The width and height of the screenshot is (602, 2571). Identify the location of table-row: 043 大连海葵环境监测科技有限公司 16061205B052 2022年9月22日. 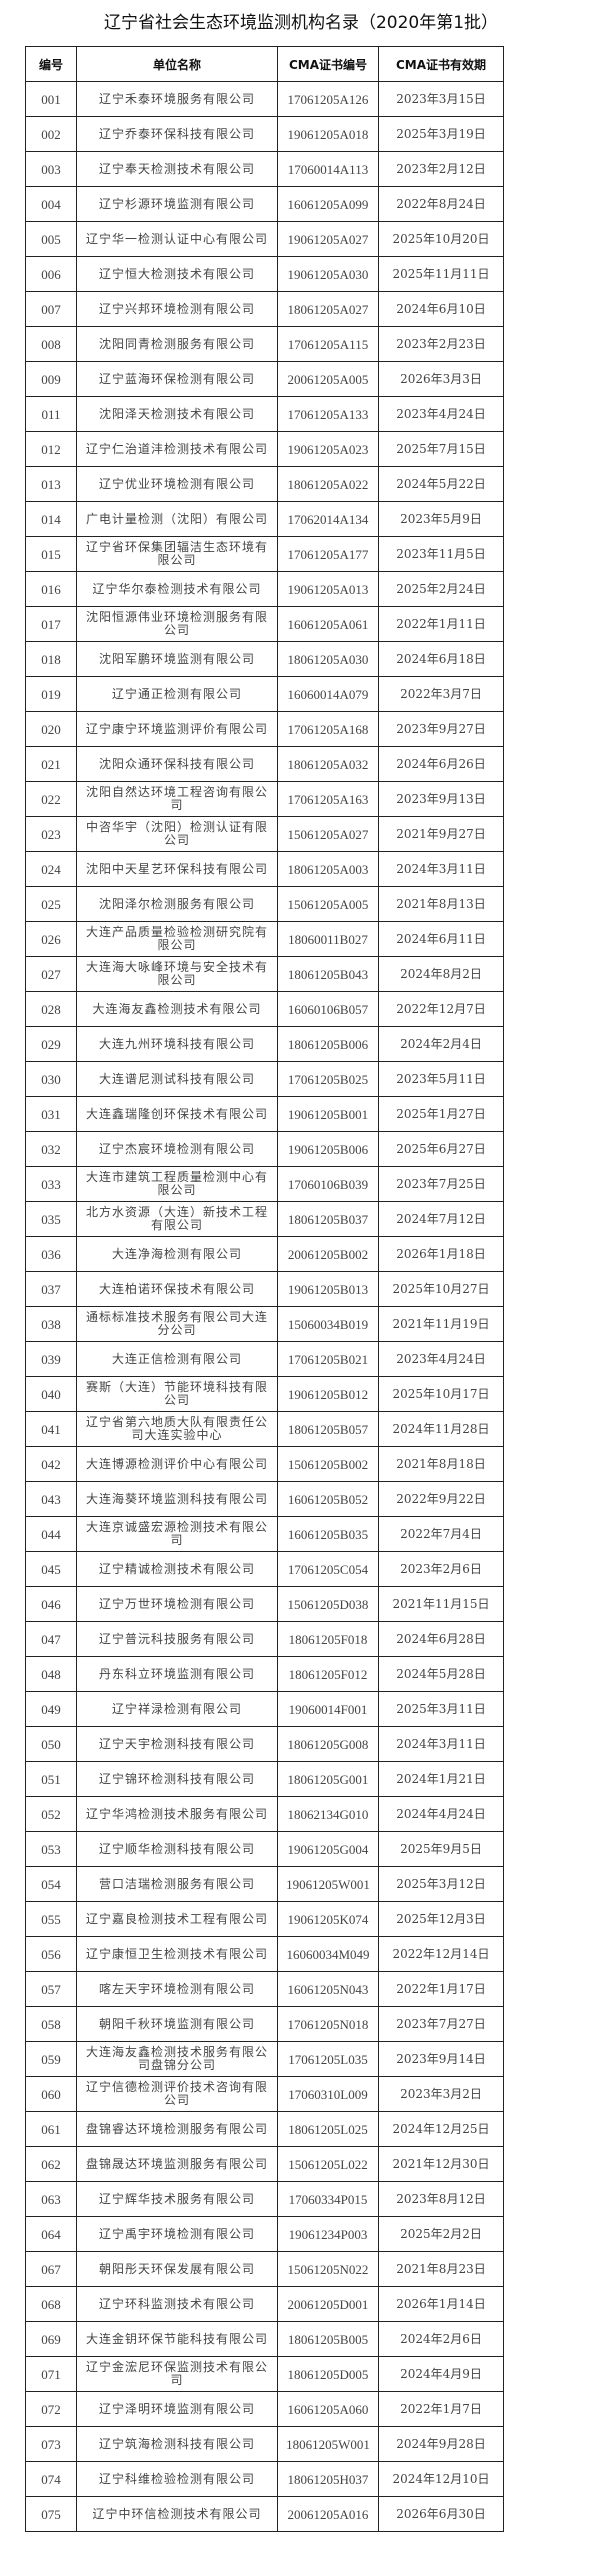
(264, 1499).